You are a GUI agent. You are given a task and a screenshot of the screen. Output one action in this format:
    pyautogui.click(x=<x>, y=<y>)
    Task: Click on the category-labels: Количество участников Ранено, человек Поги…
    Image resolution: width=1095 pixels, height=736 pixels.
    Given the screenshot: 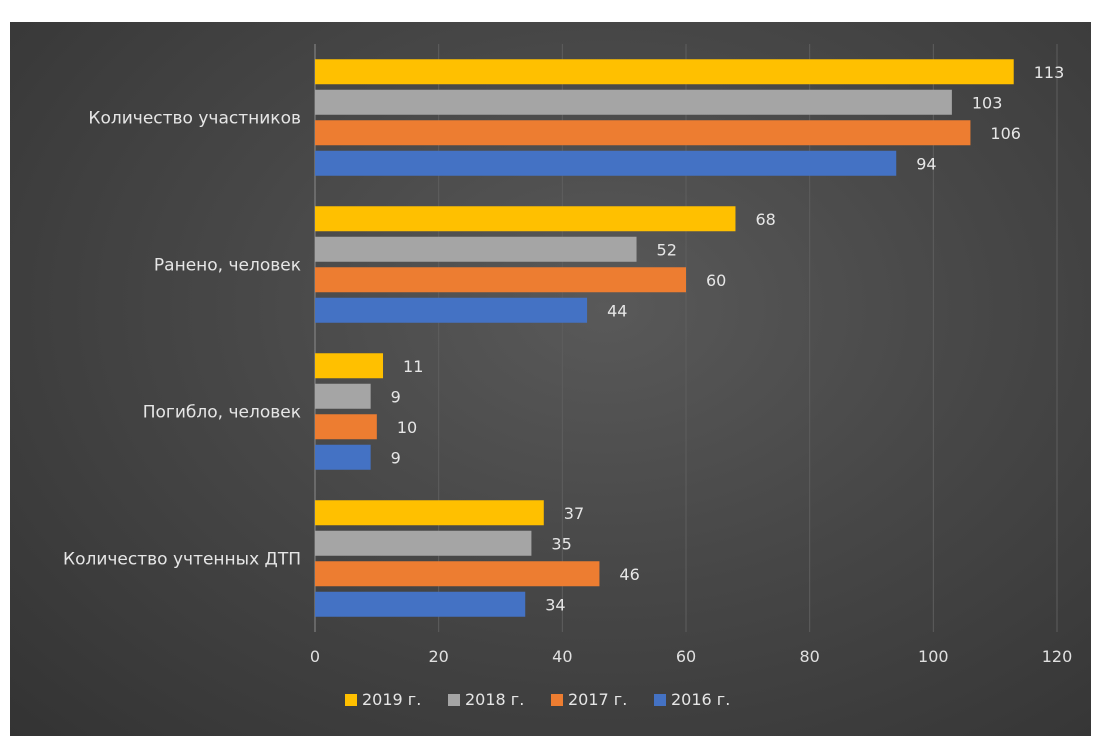 What is the action you would take?
    pyautogui.click(x=182, y=339)
    